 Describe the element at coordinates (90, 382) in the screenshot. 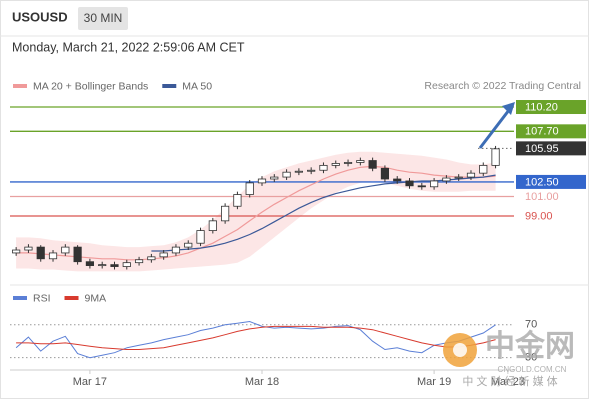

I see `x-tick-label: Mar 17` at that location.